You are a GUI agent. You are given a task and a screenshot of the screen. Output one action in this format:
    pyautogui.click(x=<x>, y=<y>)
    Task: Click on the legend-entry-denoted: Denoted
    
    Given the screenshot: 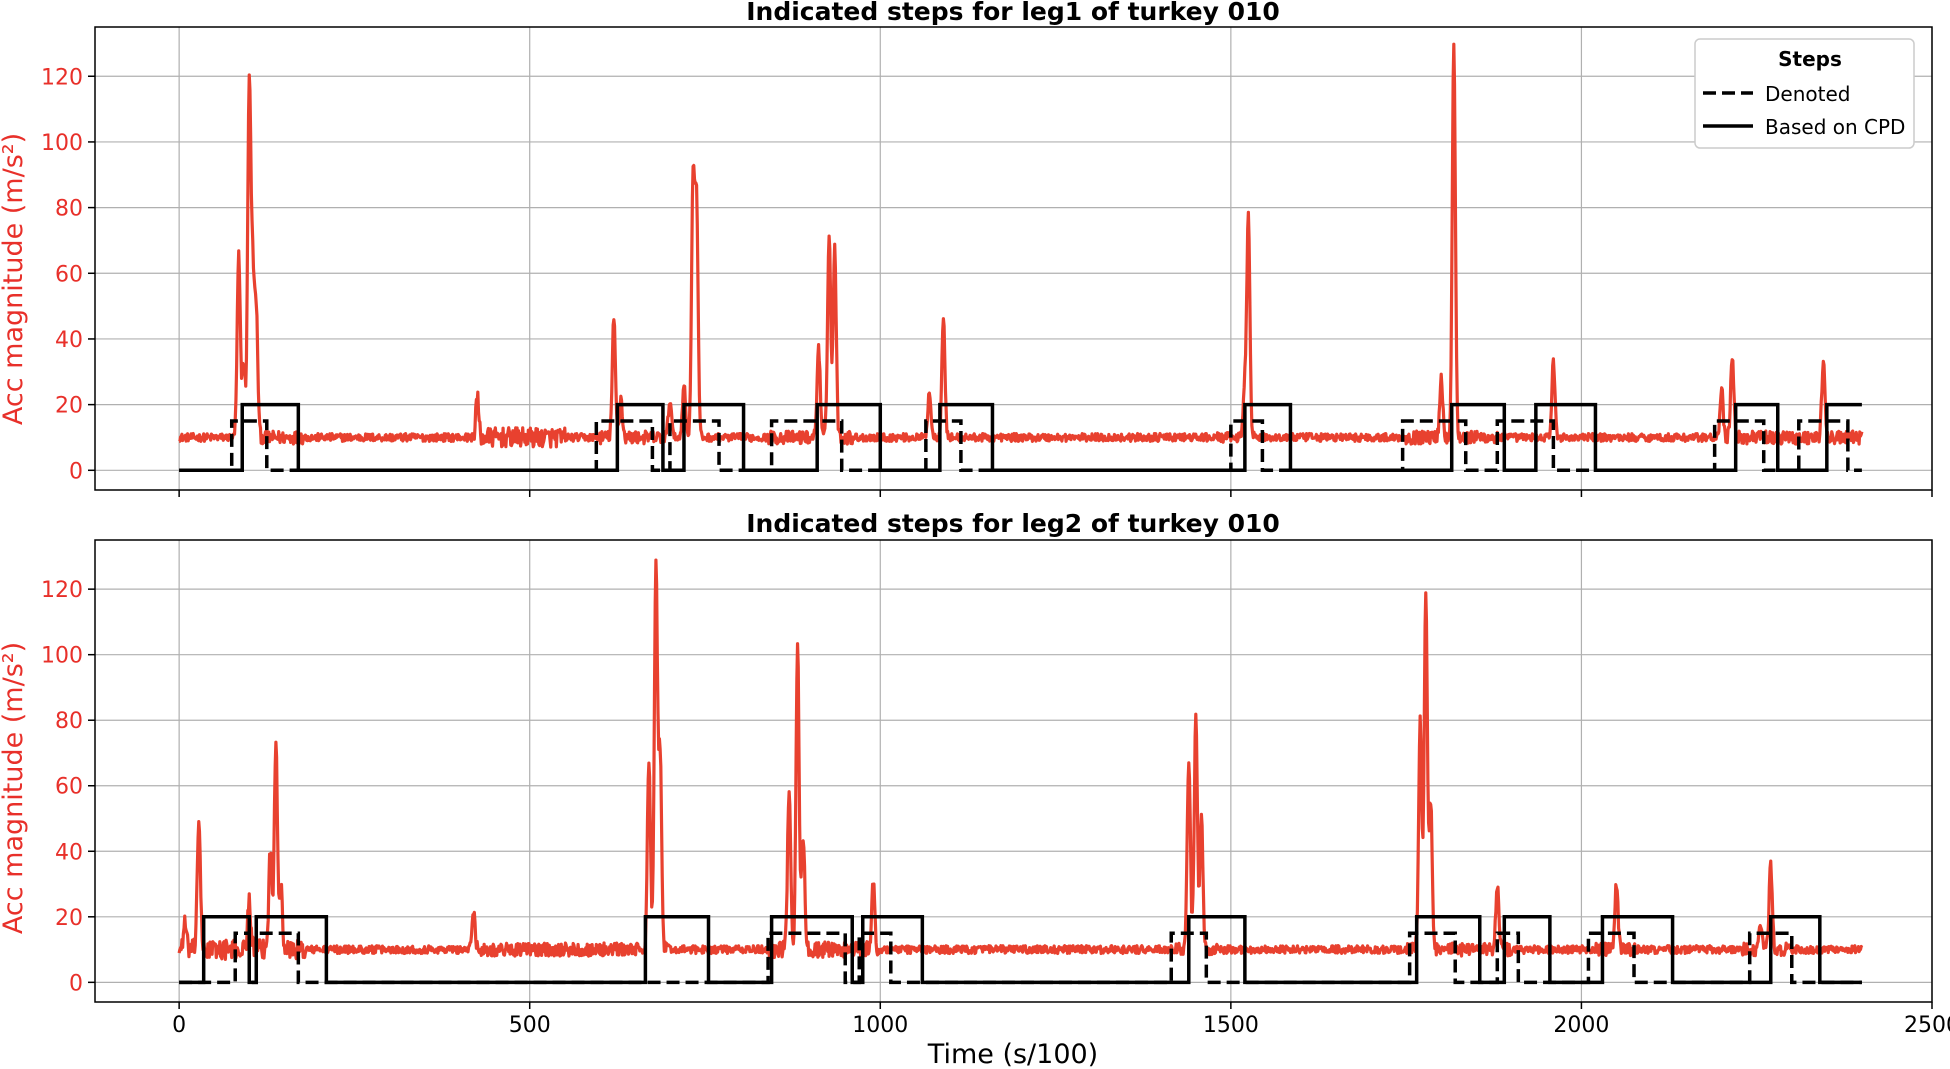 What is the action you would take?
    pyautogui.click(x=1807, y=94)
    